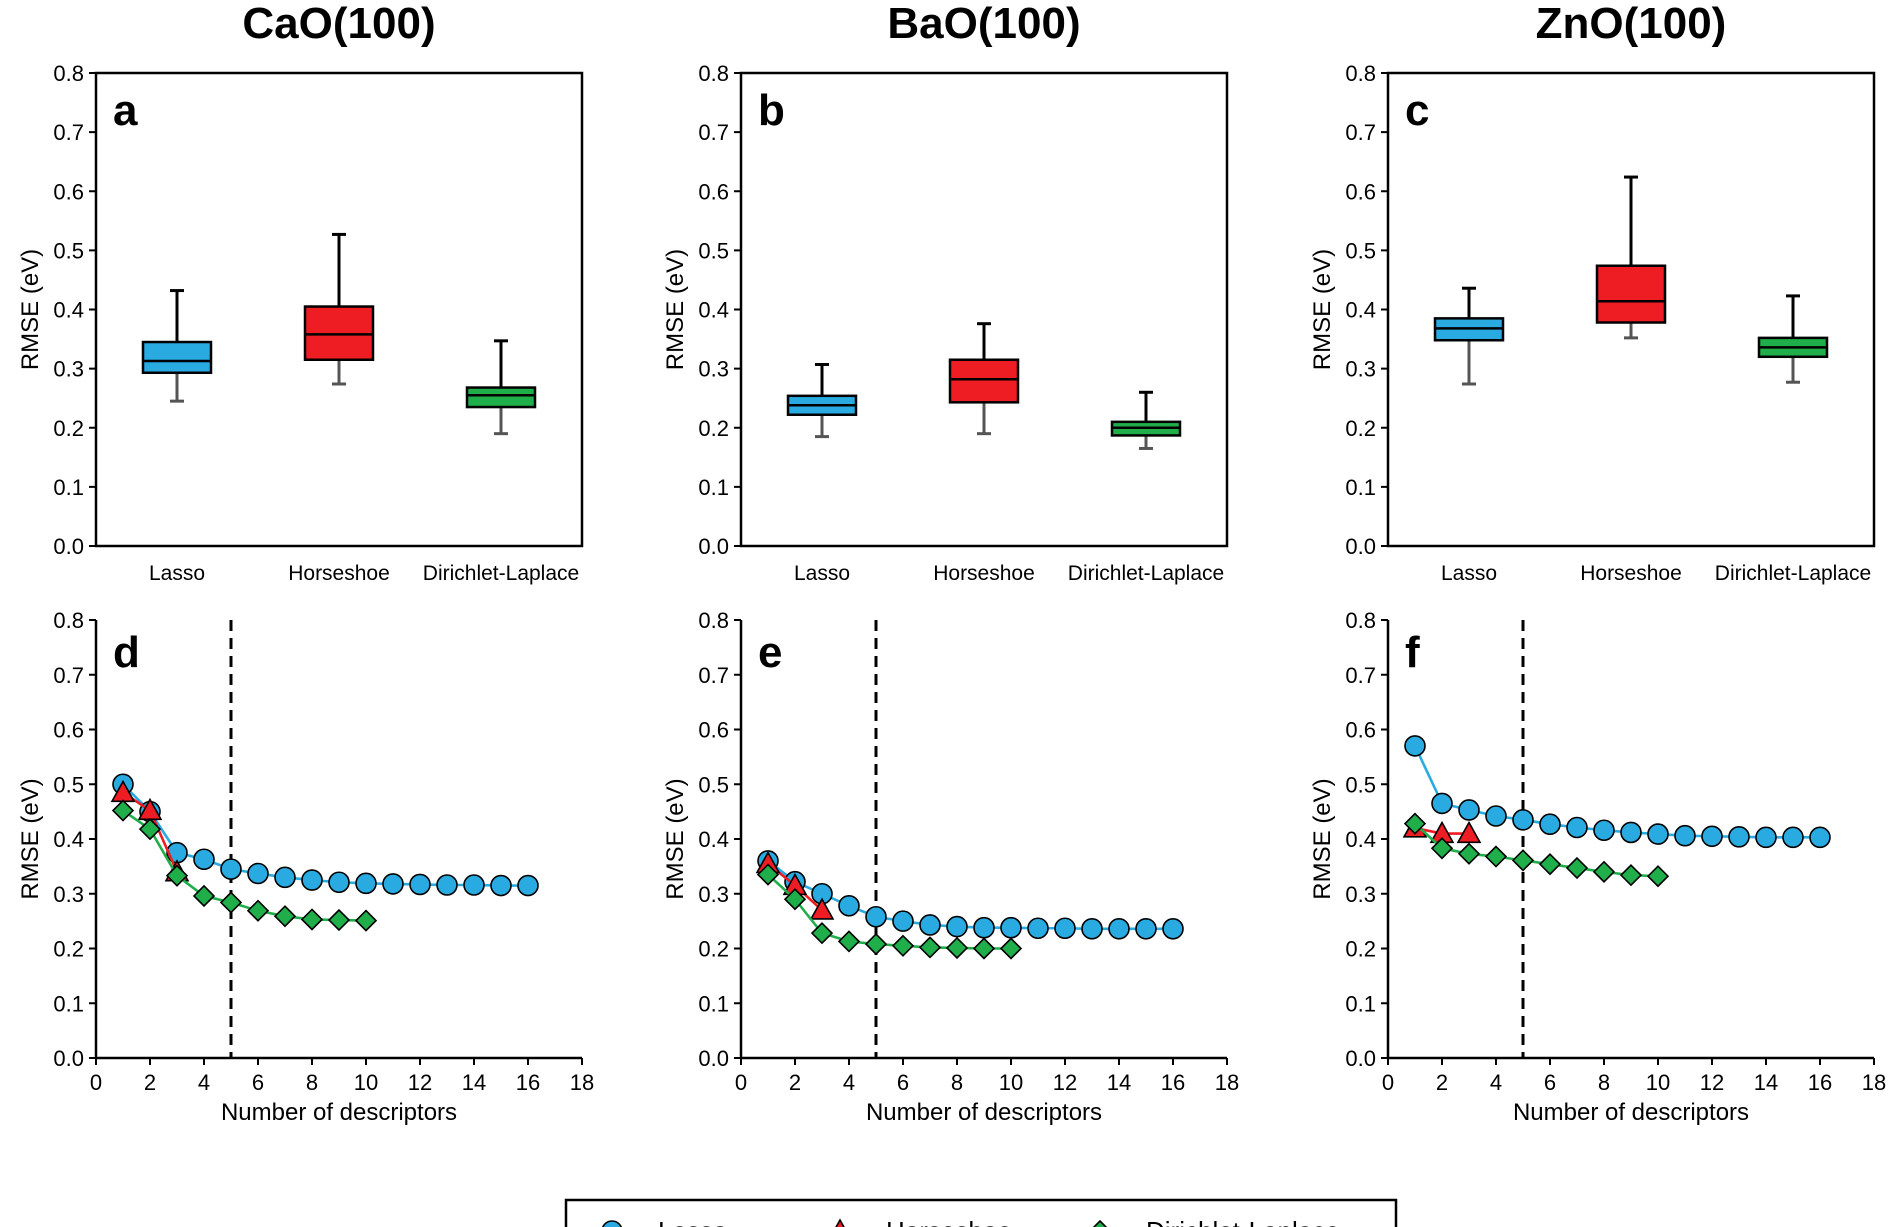 The image size is (1898, 1227). What do you see at coordinates (1146, 420) in the screenshot?
I see `box-dirichlet` at bounding box center [1146, 420].